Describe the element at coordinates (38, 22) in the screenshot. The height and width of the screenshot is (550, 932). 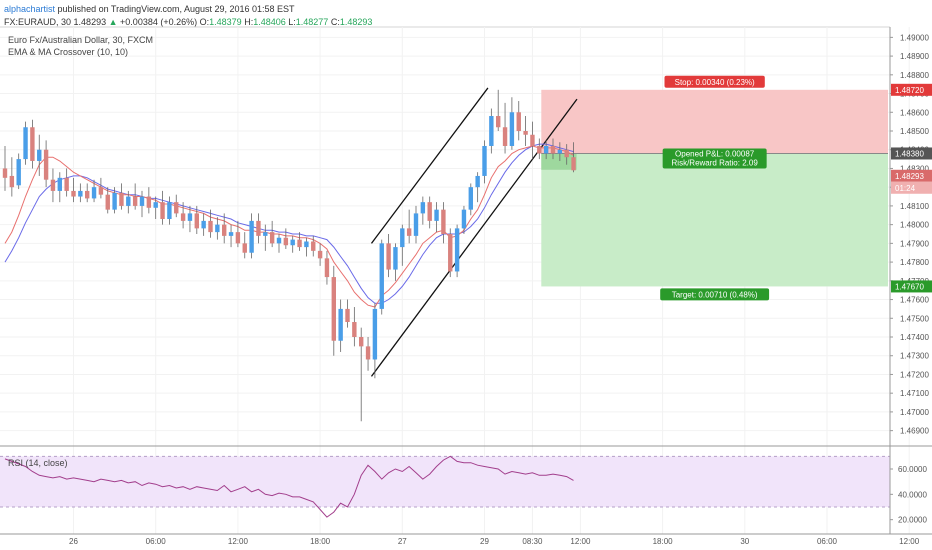
I see `symbol: FX:EURAUD, 30` at that location.